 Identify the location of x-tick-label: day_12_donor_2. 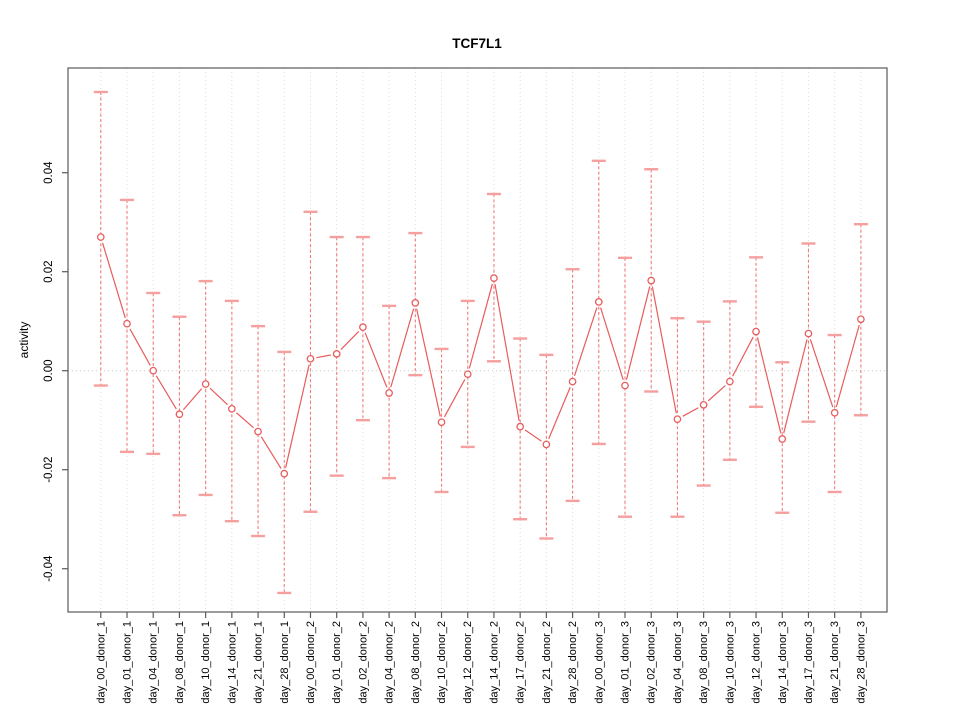
(468, 662).